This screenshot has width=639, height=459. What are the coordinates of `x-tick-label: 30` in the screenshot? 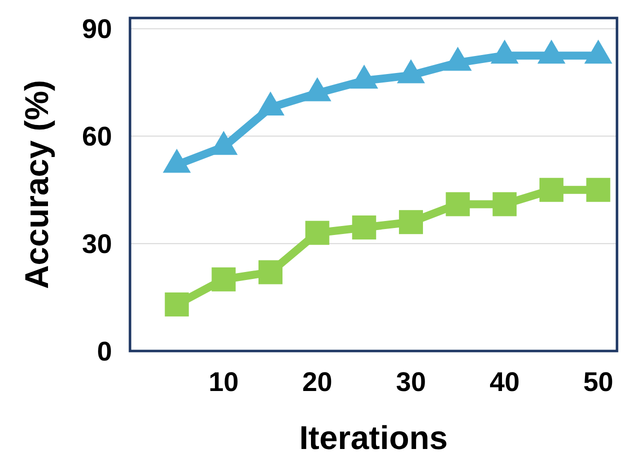 It's located at (411, 382).